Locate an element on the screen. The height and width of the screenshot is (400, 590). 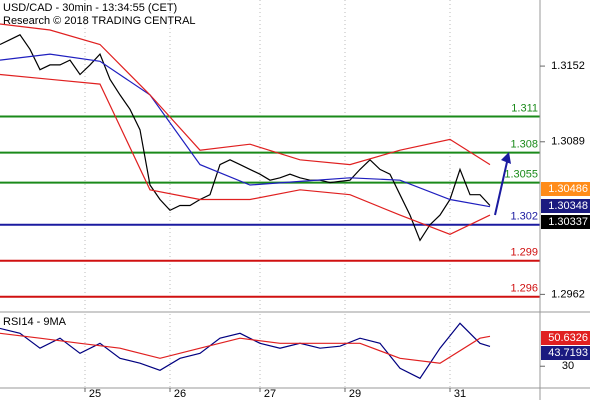
y-tick-label: 1.3152 is located at coordinates (568, 66).